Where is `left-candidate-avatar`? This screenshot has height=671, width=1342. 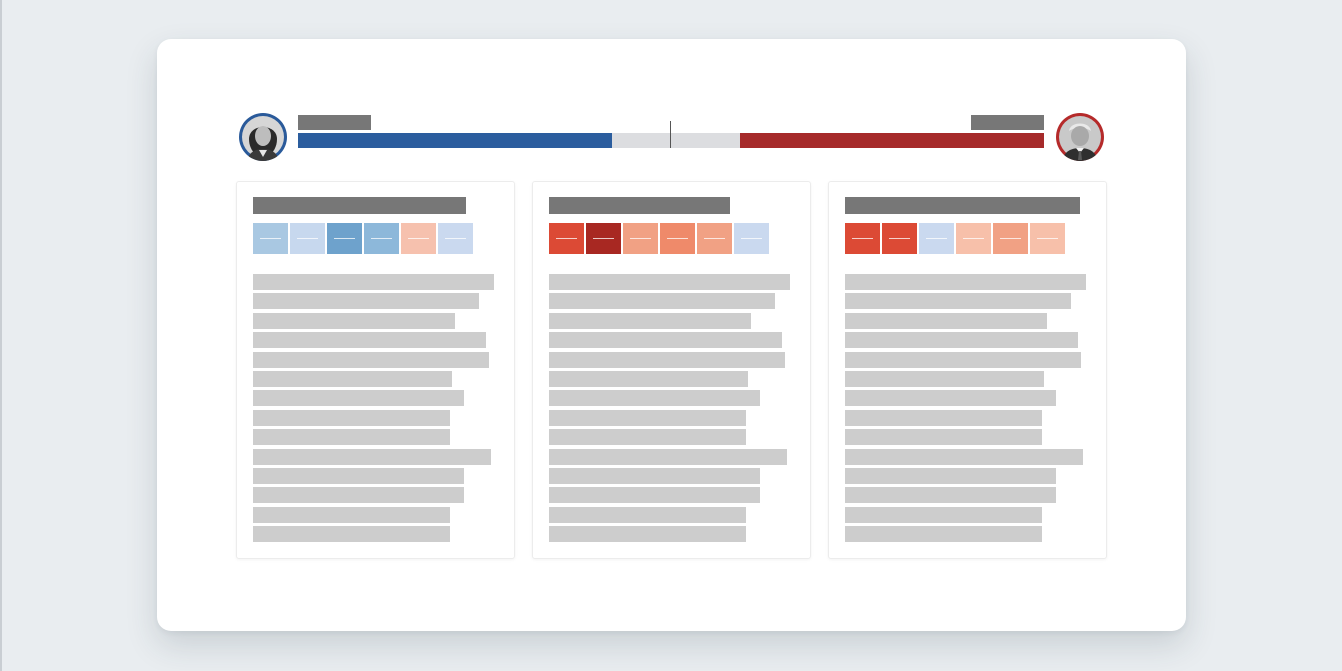
left-candidate-avatar is located at coordinates (263, 137).